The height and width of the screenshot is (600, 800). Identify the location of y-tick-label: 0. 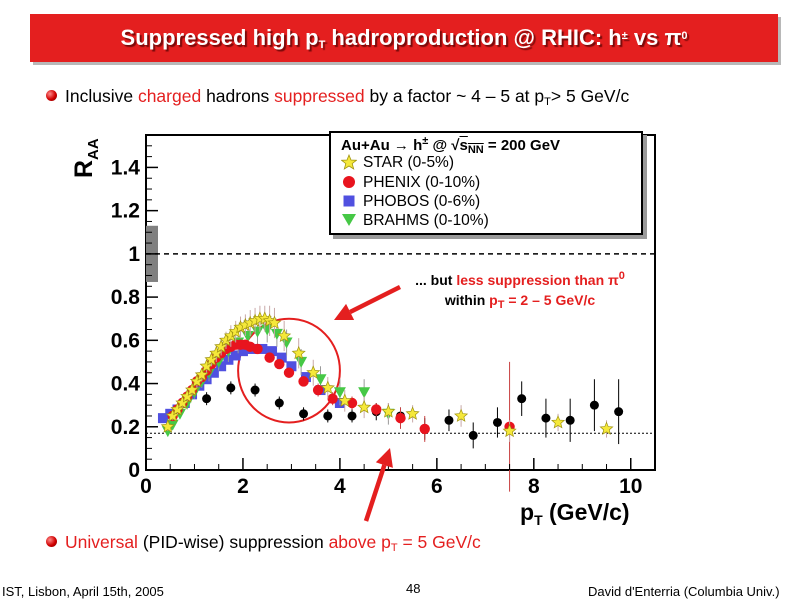
(134, 470).